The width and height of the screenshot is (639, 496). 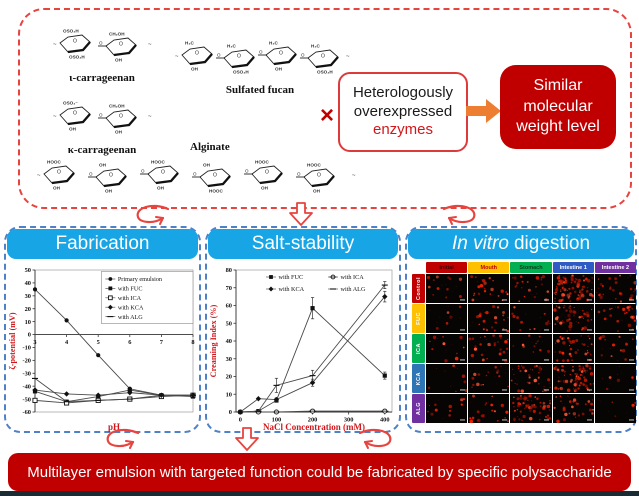 I want to click on svg-text: NaCl Concentration (mM), so click(x=314, y=427).